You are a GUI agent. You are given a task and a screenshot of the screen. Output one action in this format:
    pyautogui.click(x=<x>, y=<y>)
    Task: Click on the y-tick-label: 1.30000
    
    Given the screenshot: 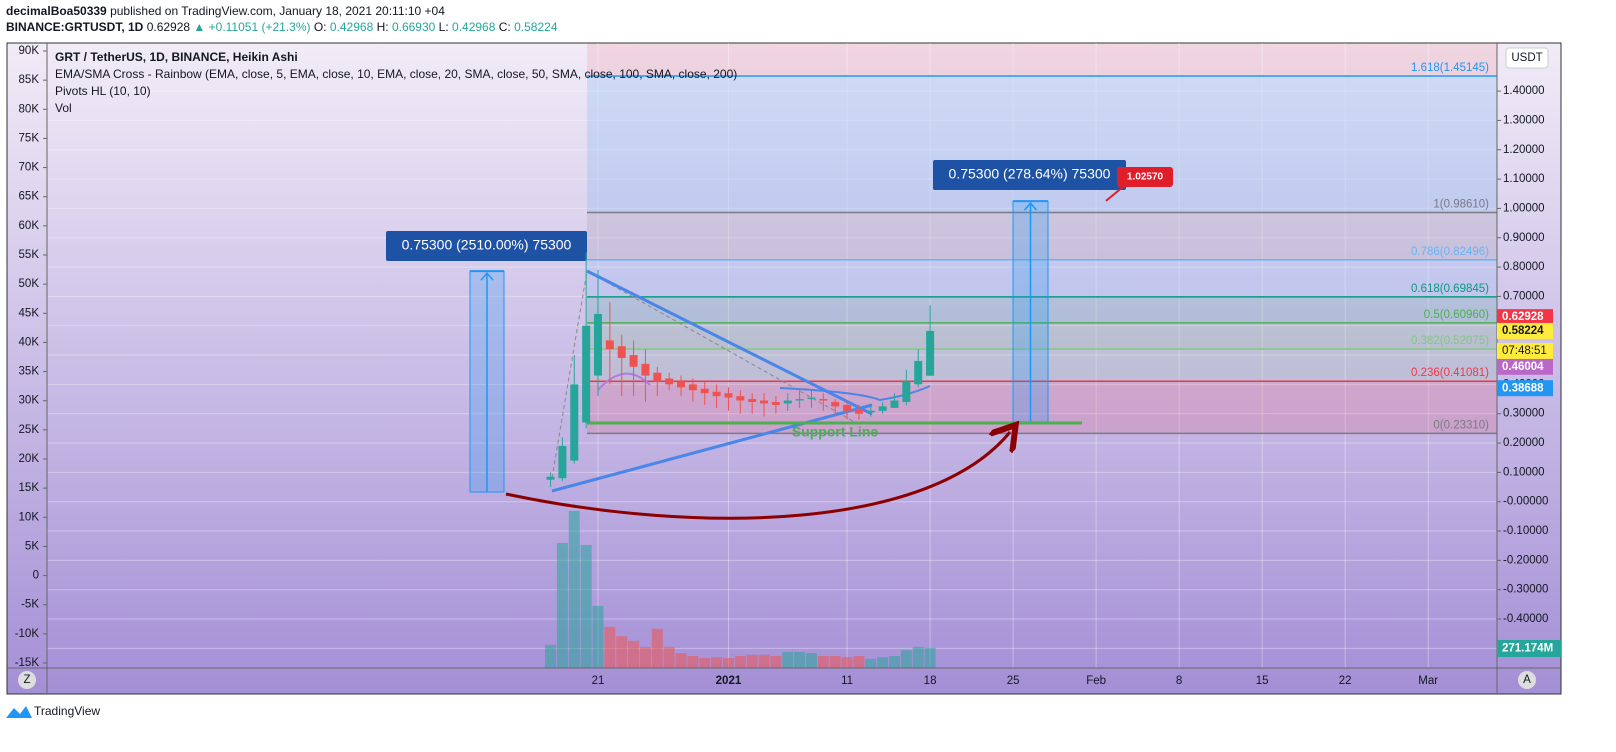 What is the action you would take?
    pyautogui.click(x=1524, y=120)
    